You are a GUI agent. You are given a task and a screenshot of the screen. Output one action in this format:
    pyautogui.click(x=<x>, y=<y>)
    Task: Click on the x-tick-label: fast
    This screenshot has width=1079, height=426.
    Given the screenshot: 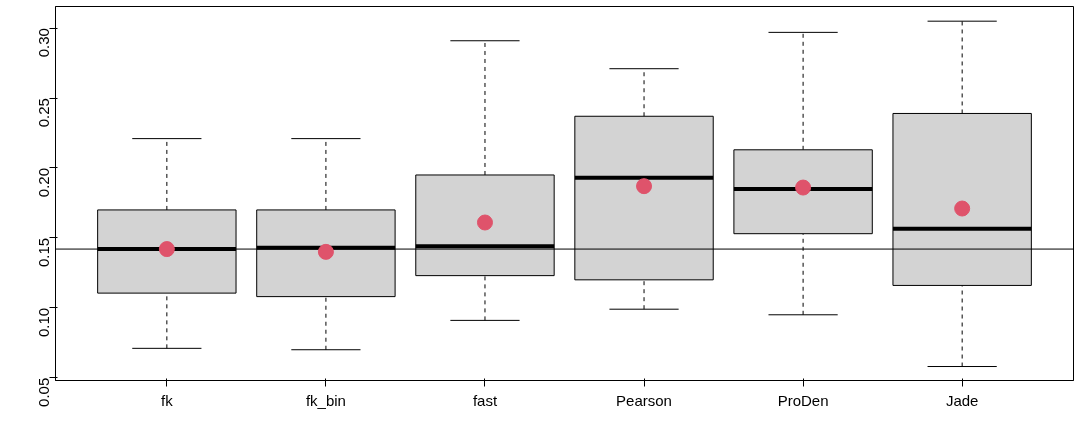 What is the action you would take?
    pyautogui.click(x=485, y=400)
    